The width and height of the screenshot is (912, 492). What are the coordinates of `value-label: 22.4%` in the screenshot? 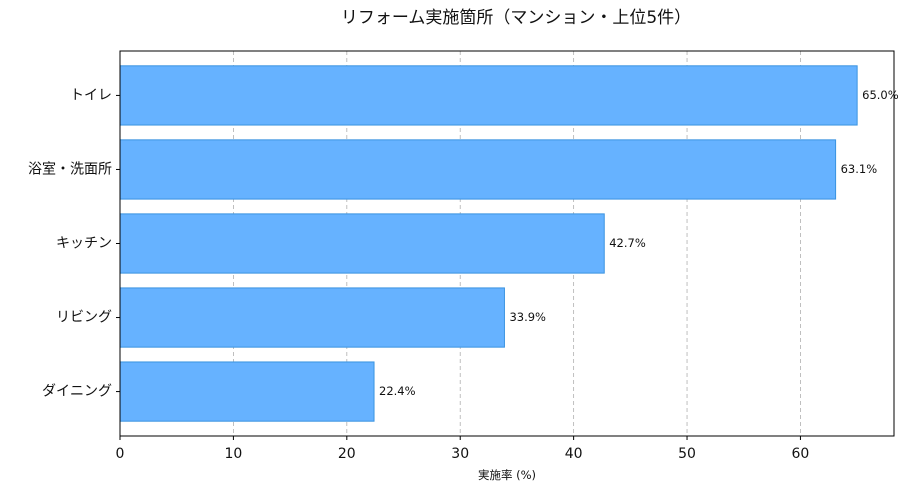 It's located at (397, 391).